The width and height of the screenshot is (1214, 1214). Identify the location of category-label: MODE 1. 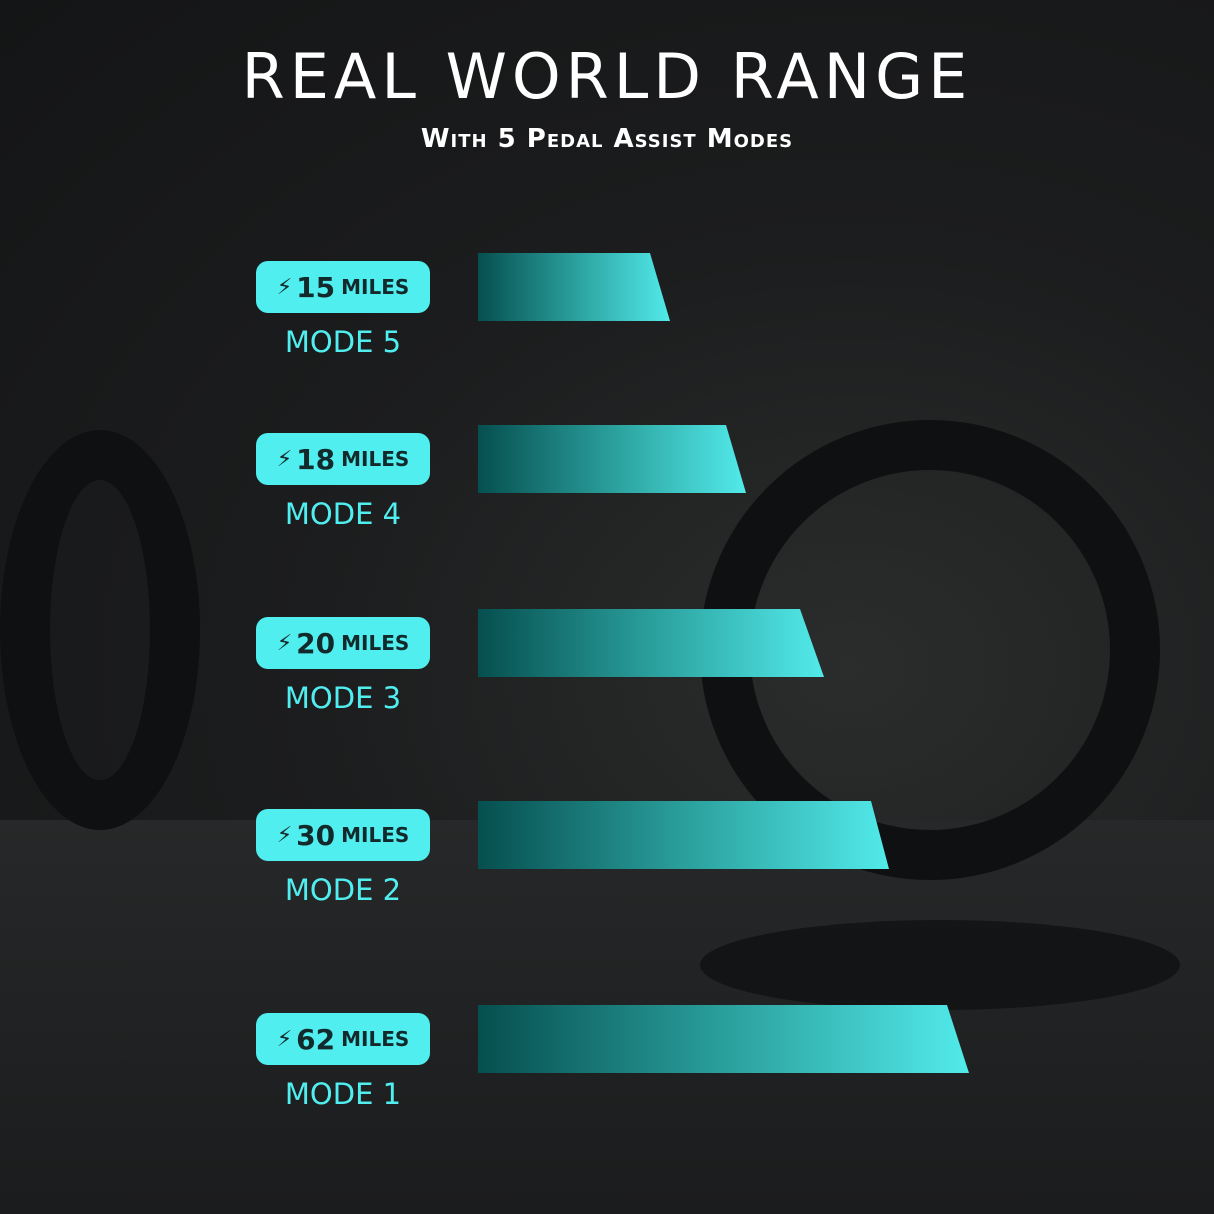
(343, 1094).